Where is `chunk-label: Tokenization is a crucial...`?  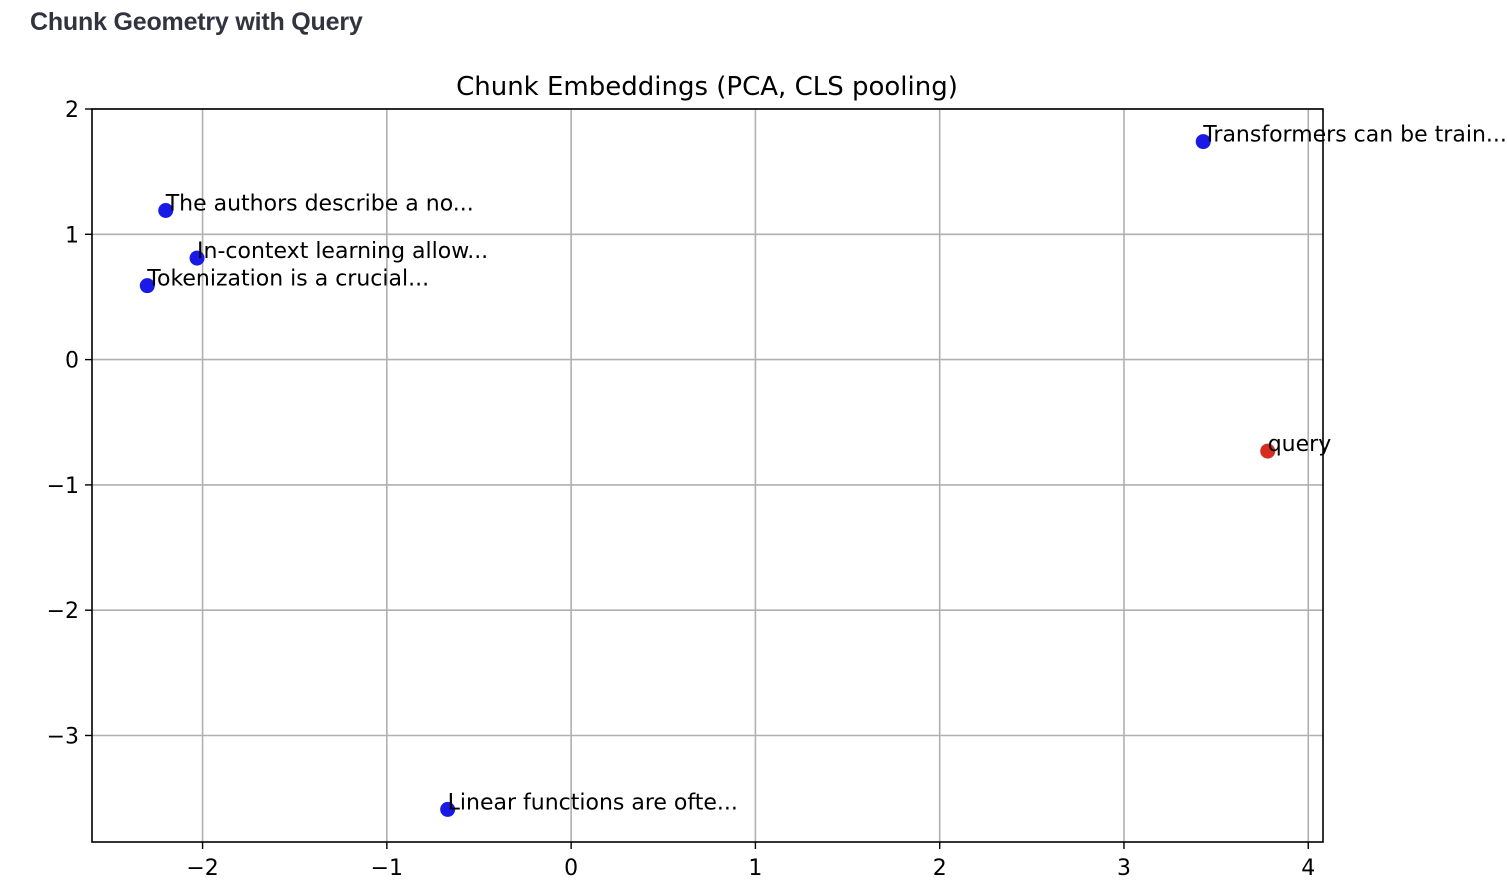
chunk-label: Tokenization is a crucial... is located at coordinates (287, 279).